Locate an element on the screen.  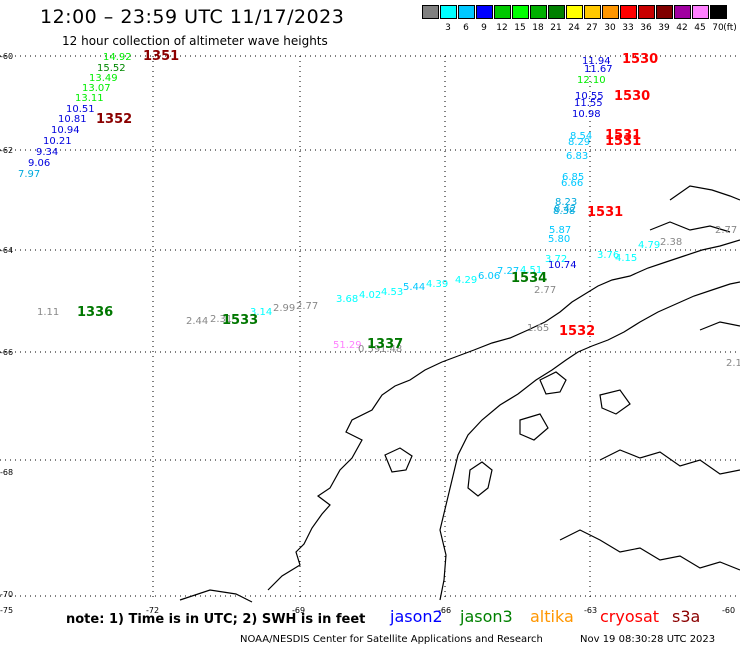
wave-height-reading: 14.92 is located at coordinates (117, 57).